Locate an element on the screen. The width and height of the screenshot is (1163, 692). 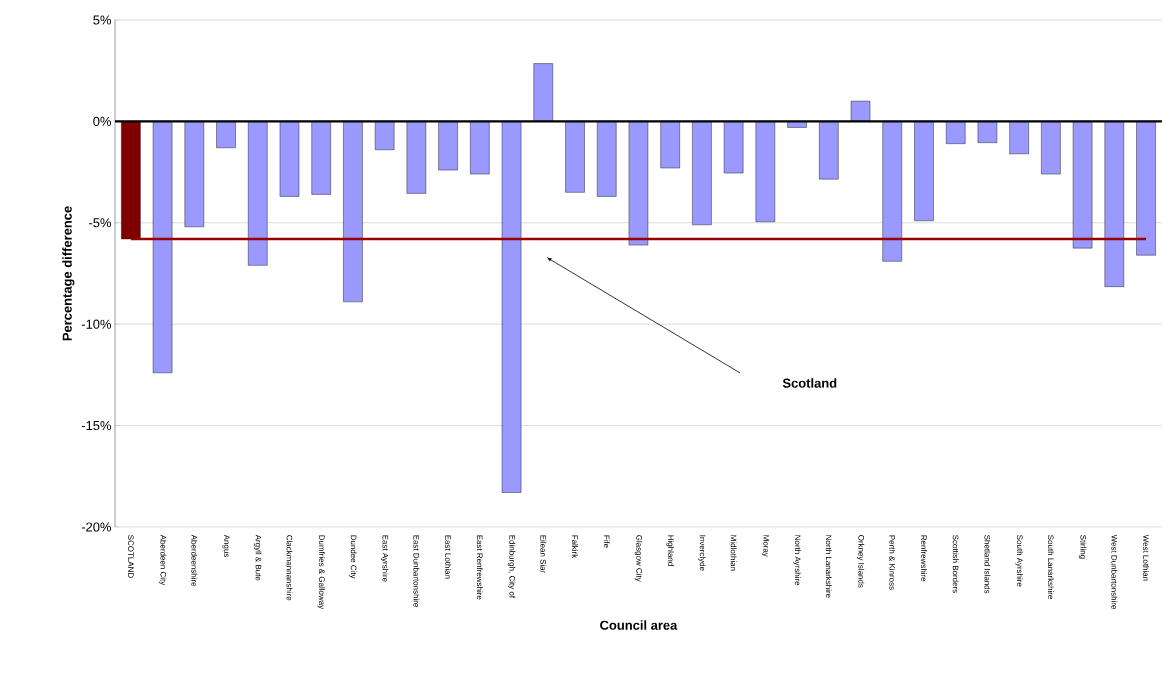
x-axis-title: Council area is located at coordinates (639, 625).